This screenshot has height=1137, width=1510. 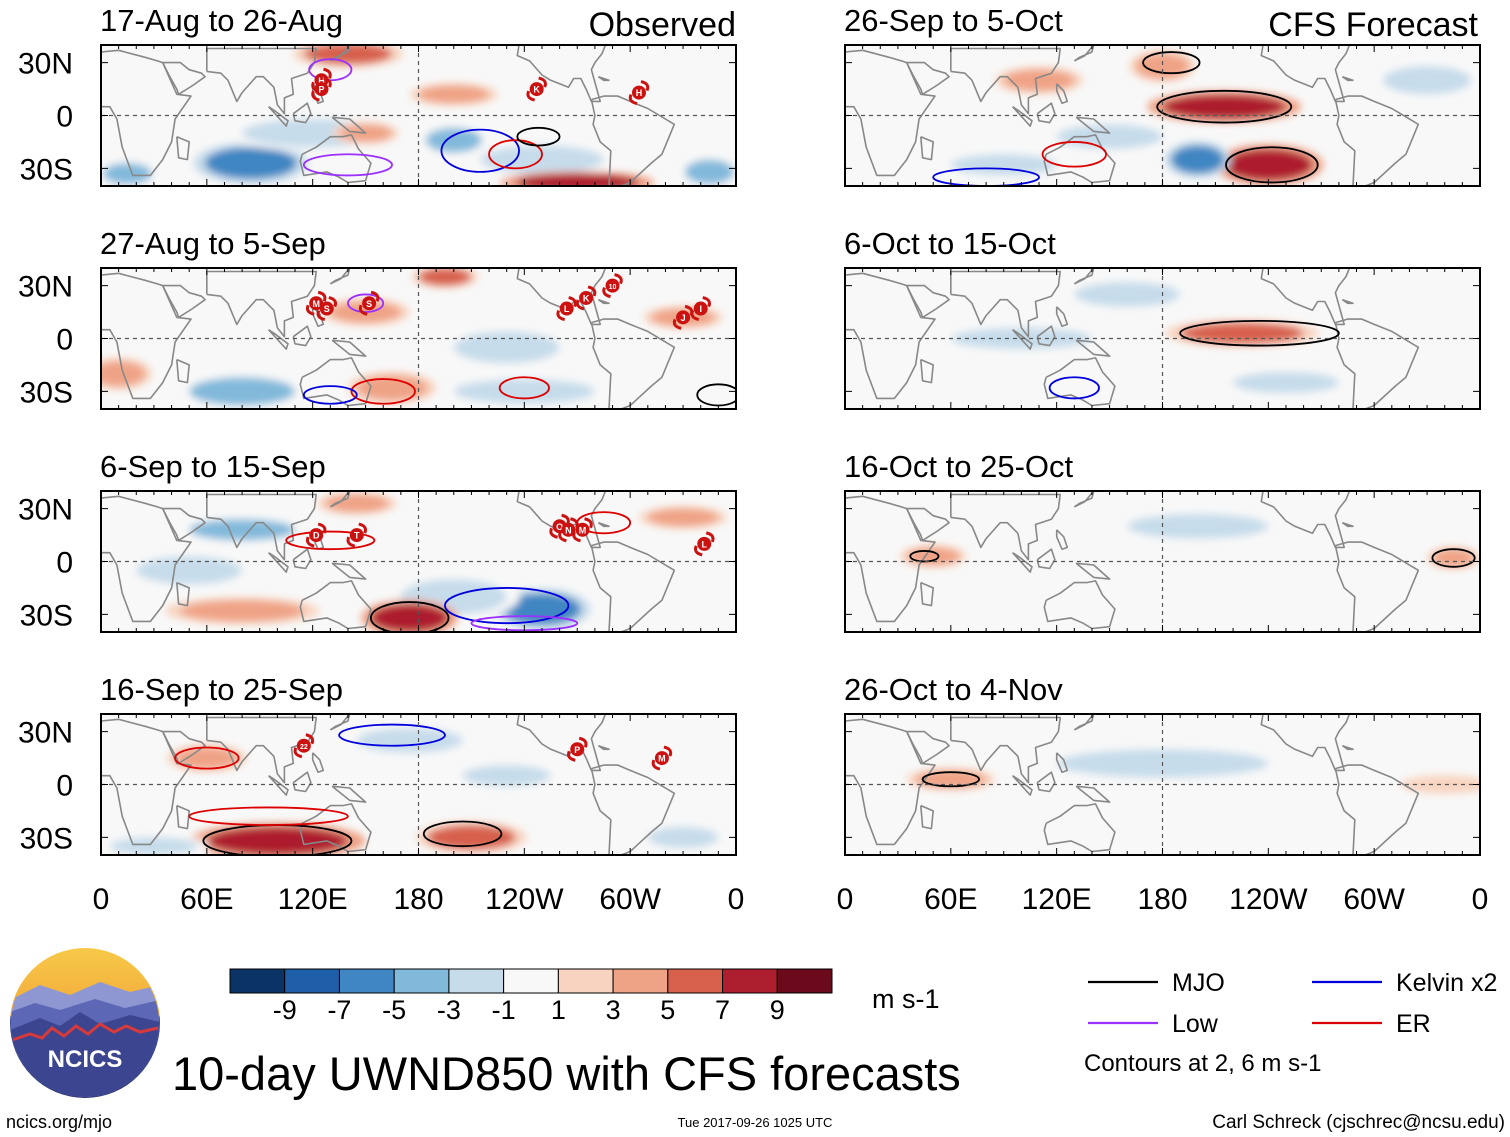 I want to click on x-tick-label: 60W, so click(x=1374, y=899).